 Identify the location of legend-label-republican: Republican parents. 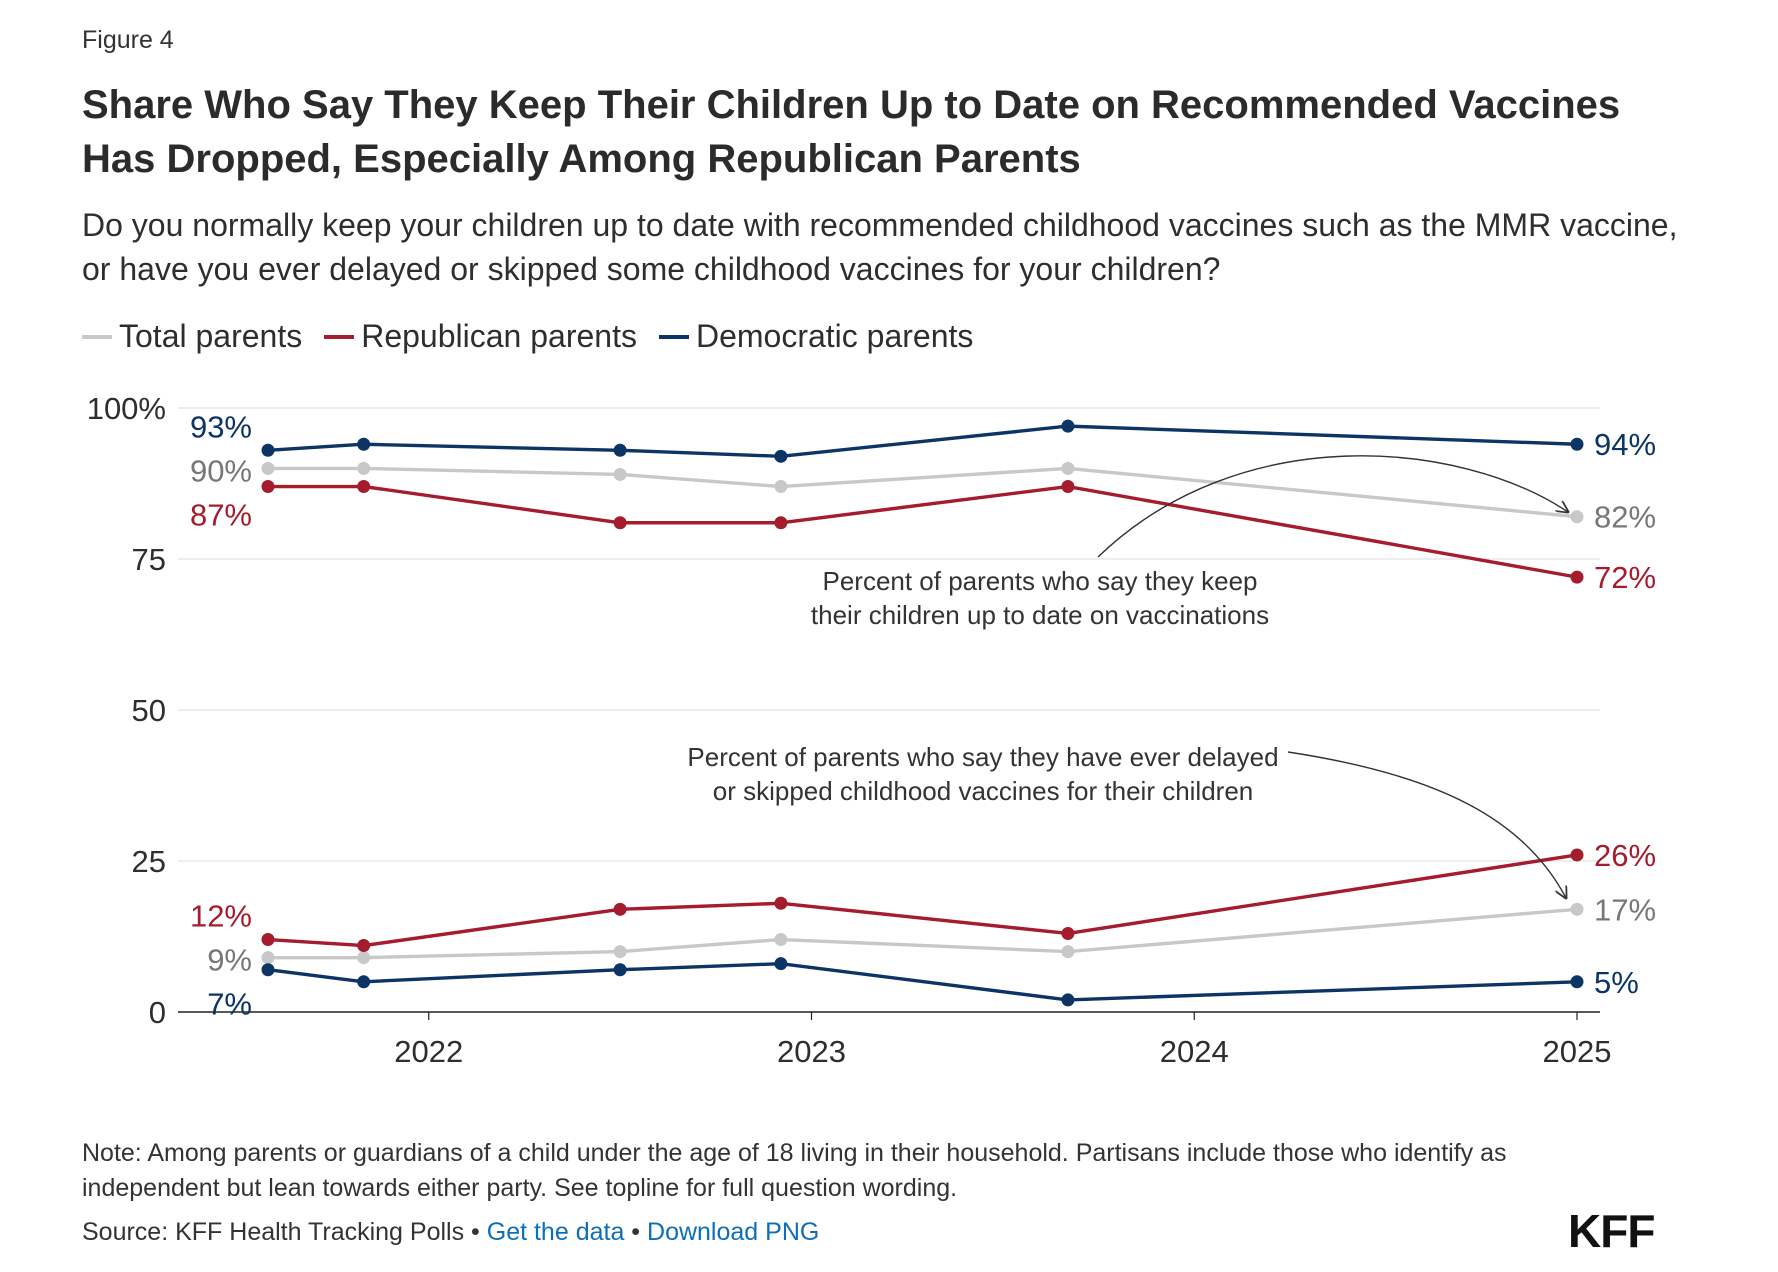
(499, 336).